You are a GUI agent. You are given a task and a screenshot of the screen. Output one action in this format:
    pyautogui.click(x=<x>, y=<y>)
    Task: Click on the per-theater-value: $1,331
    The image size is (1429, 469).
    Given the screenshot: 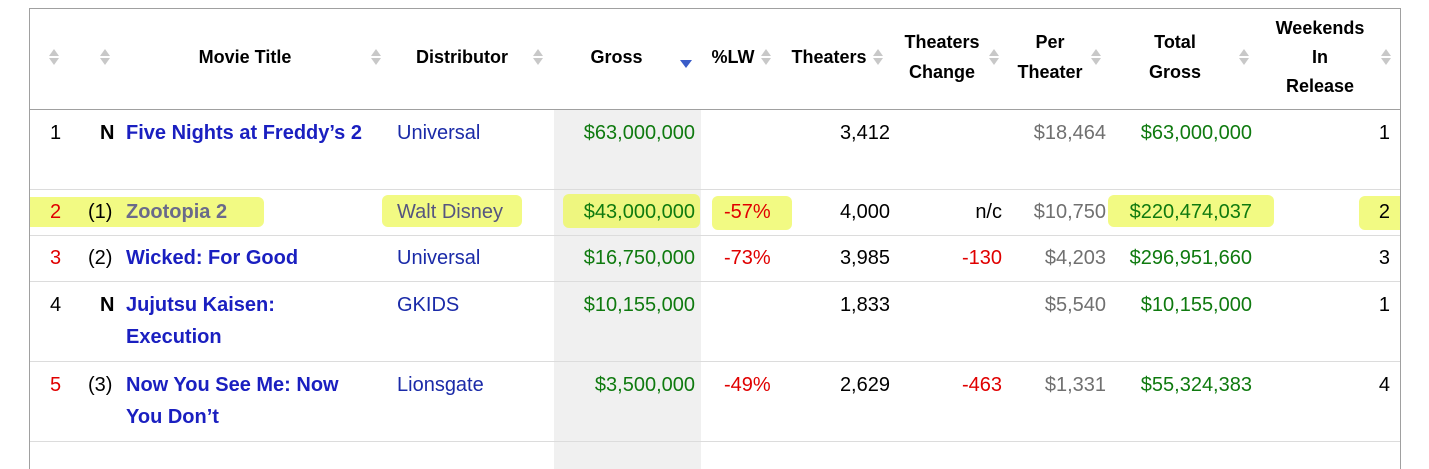 What is the action you would take?
    pyautogui.click(x=1075, y=385)
    